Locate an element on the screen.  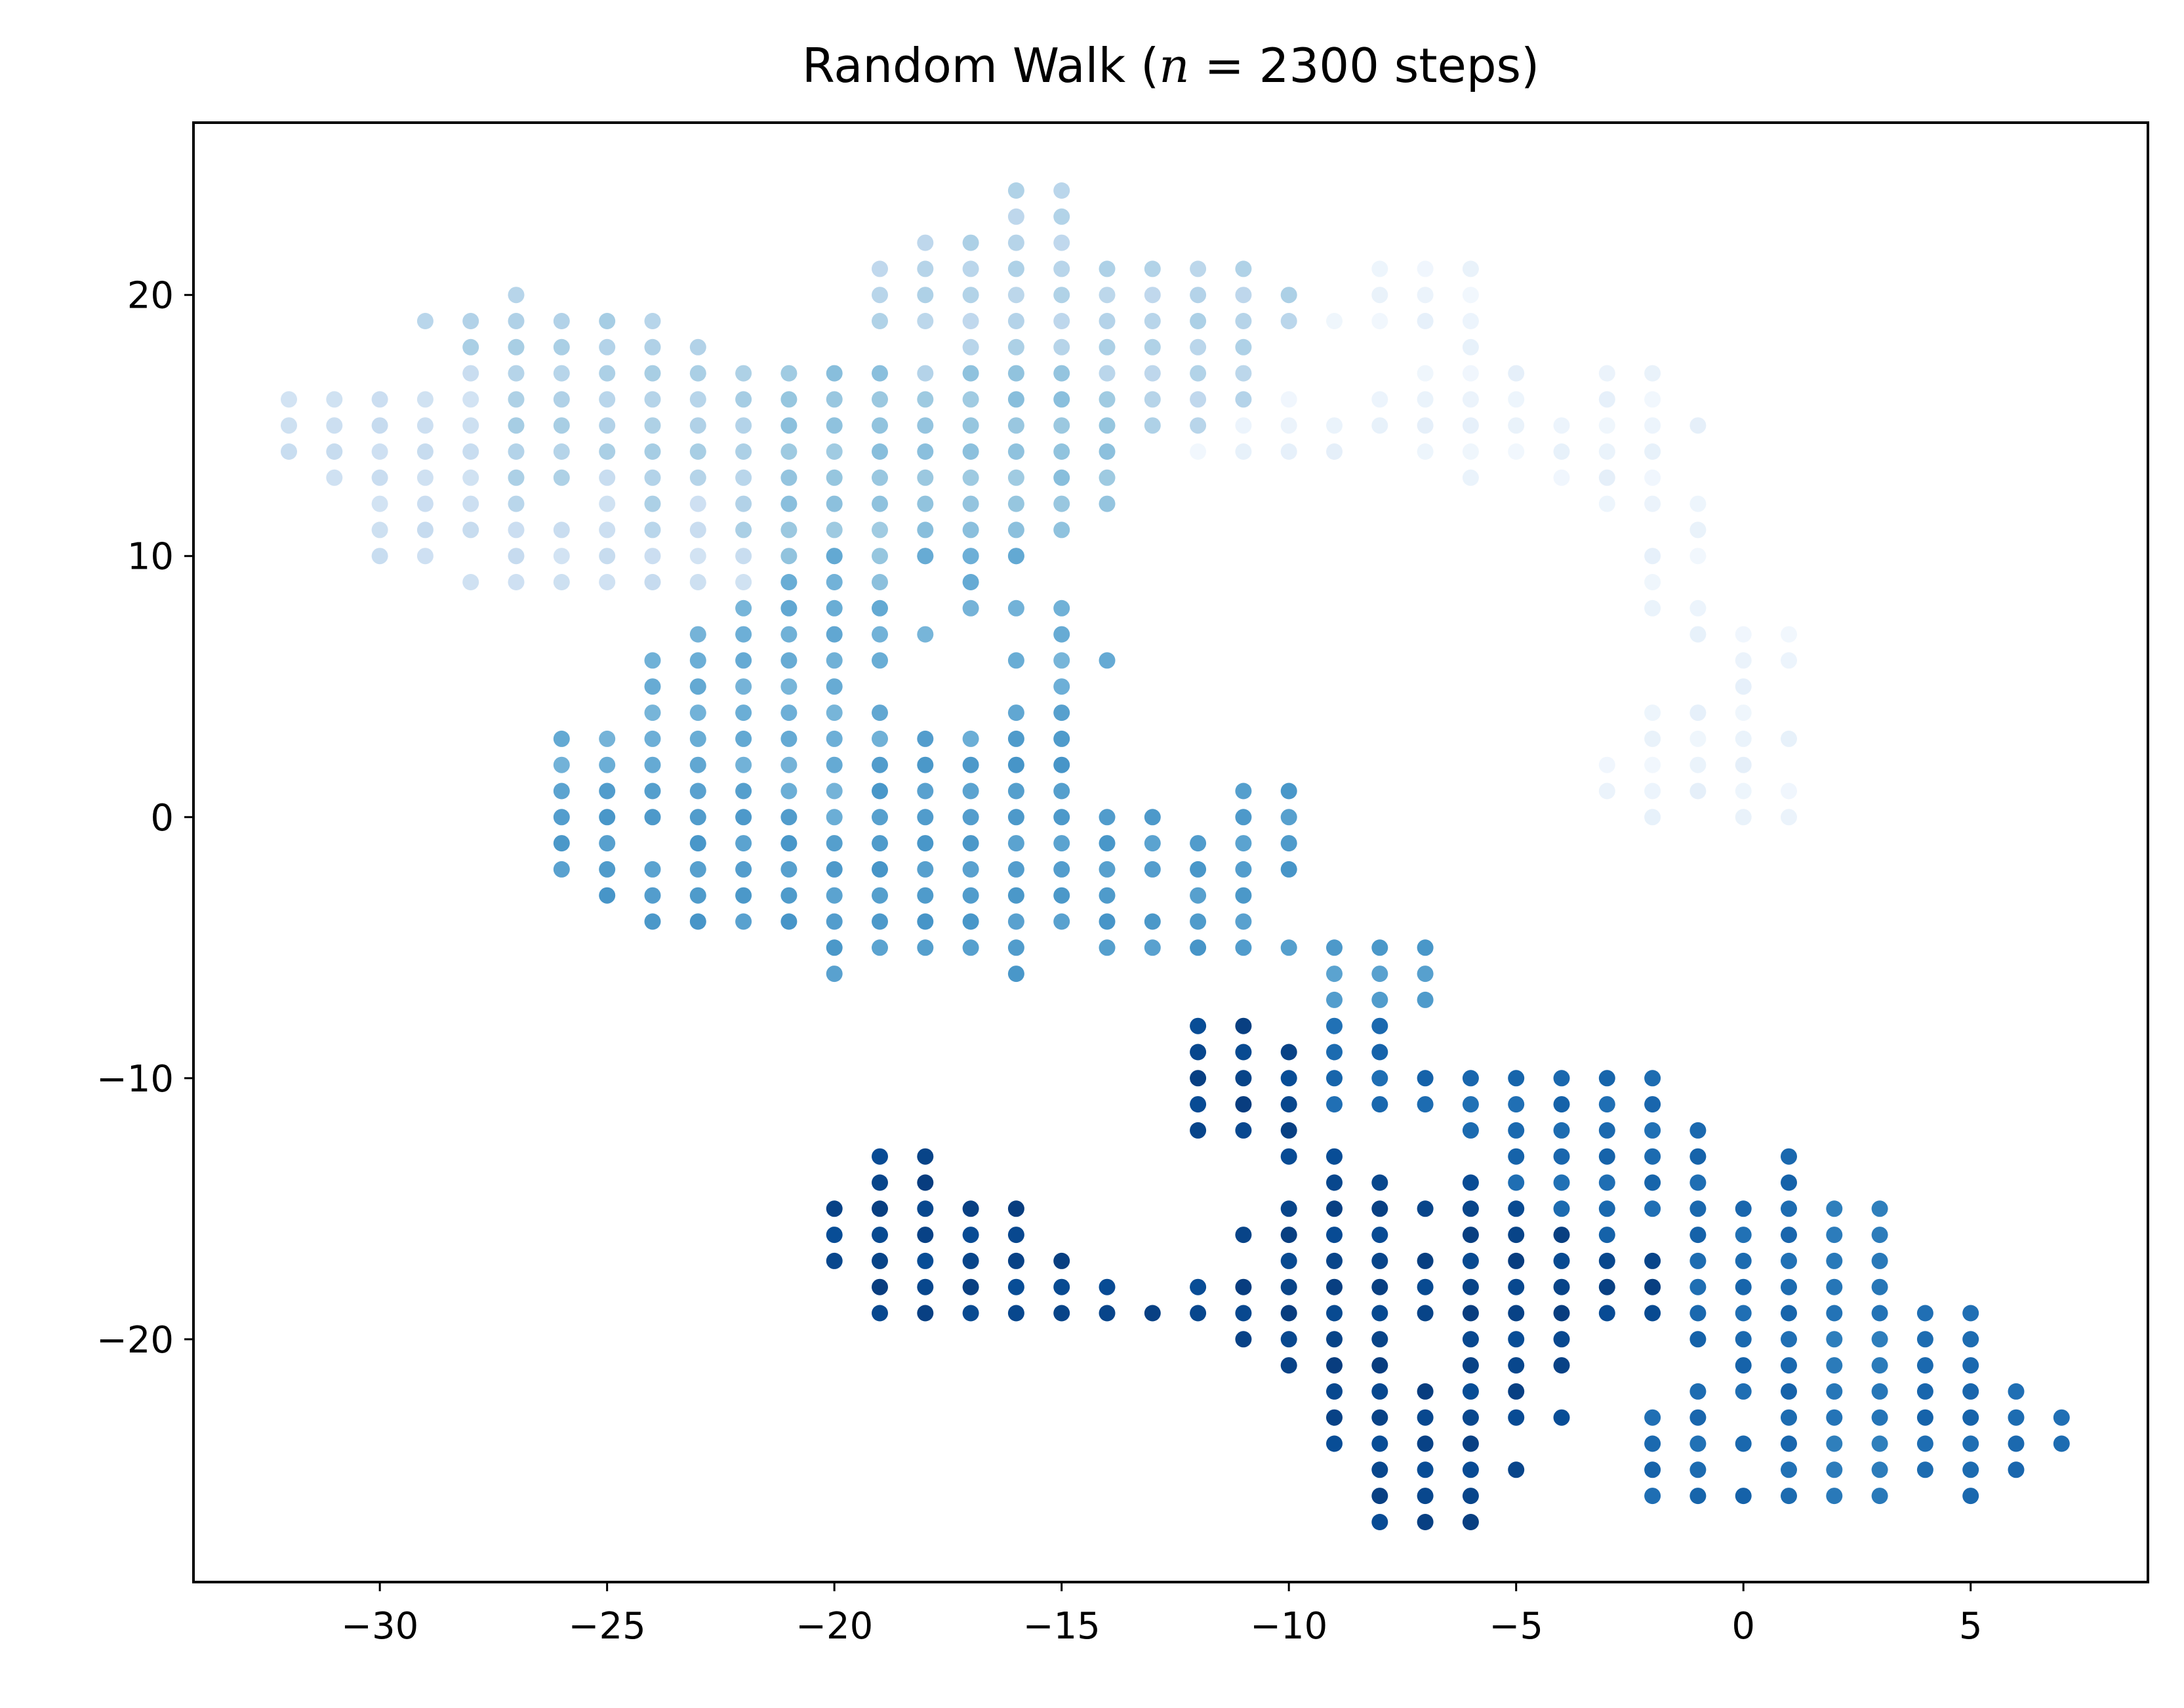
x-axis: −30 −25 −20 −15 −10 −5 0 5 is located at coordinates (1162, 1615).